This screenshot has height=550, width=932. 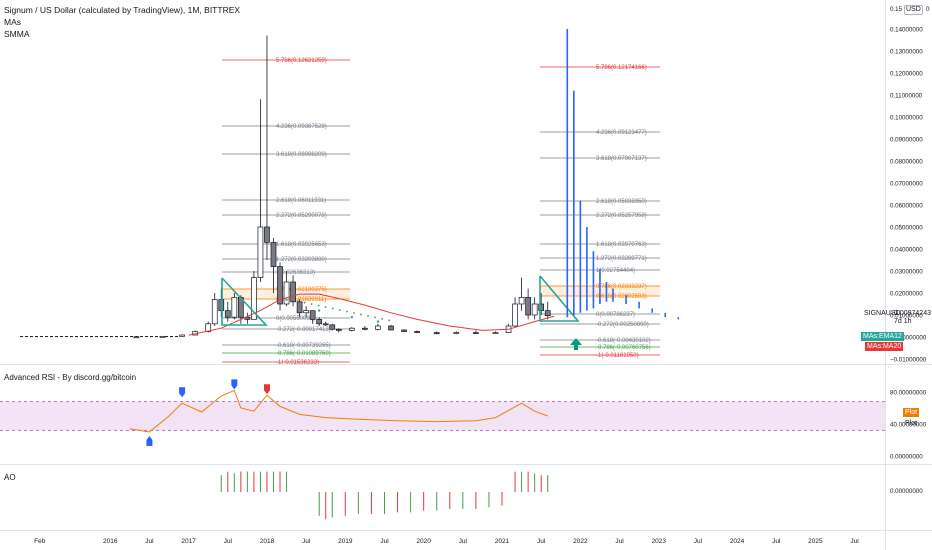 I want to click on left-fib-label: 0.618(0.01839911), so click(x=301, y=300).